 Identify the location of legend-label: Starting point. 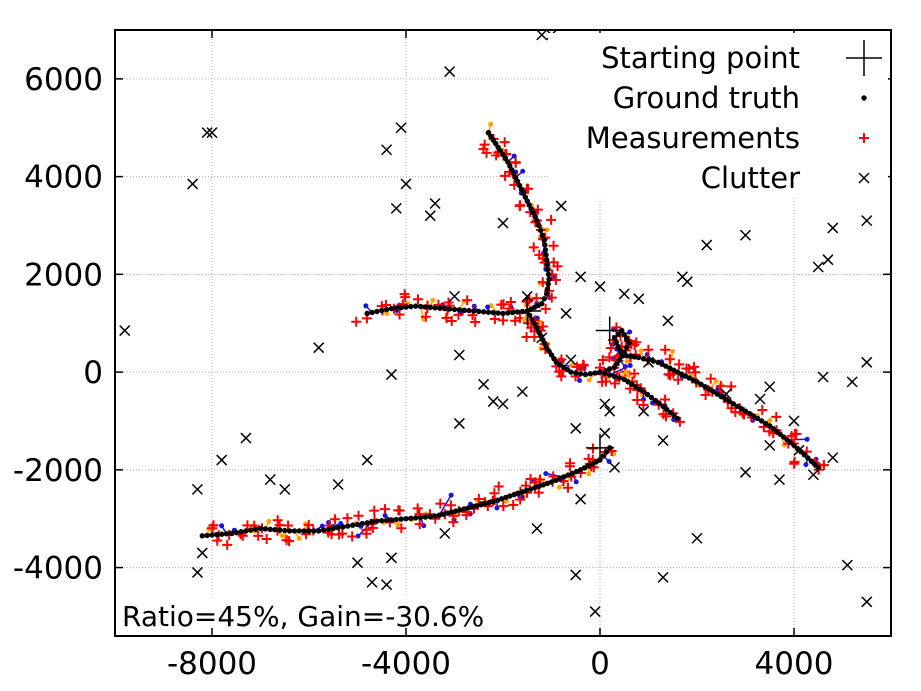
(700, 58).